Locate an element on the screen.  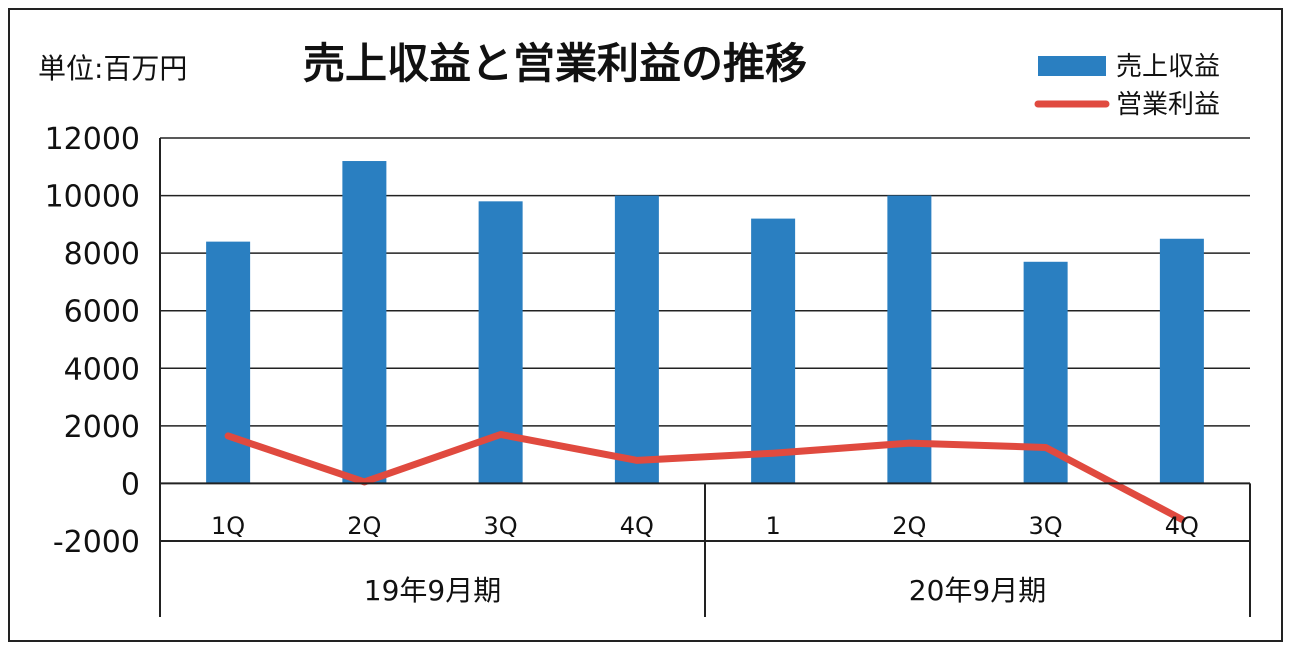
unit-label: 単位:百万円 is located at coordinates (112, 68).